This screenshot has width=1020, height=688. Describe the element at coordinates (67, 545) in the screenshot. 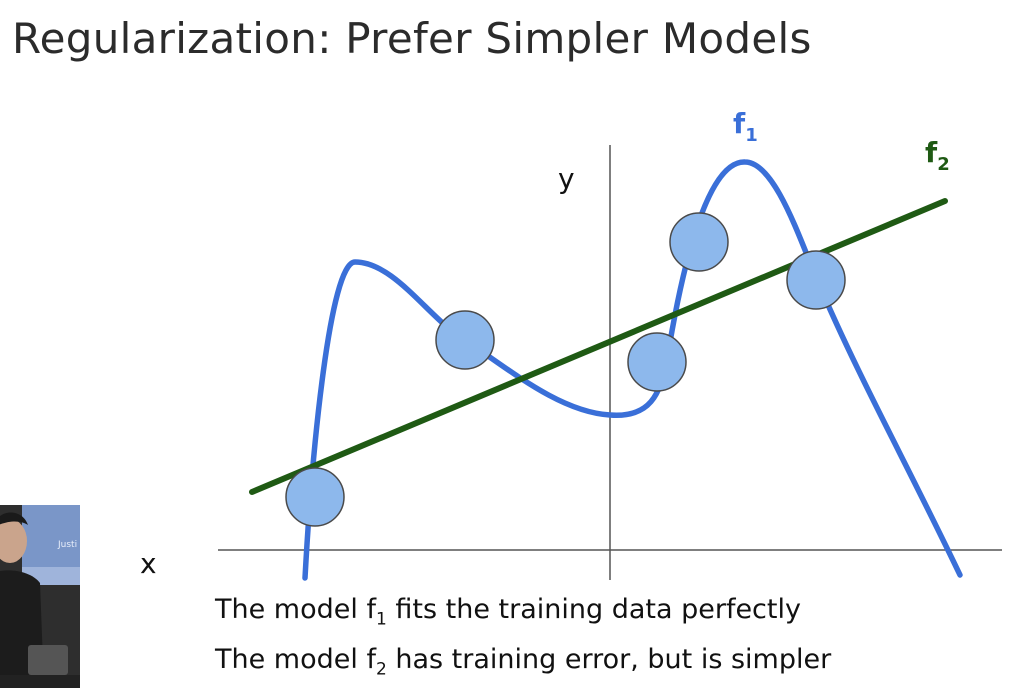

I see `webcam-sign-text: Justi` at that location.